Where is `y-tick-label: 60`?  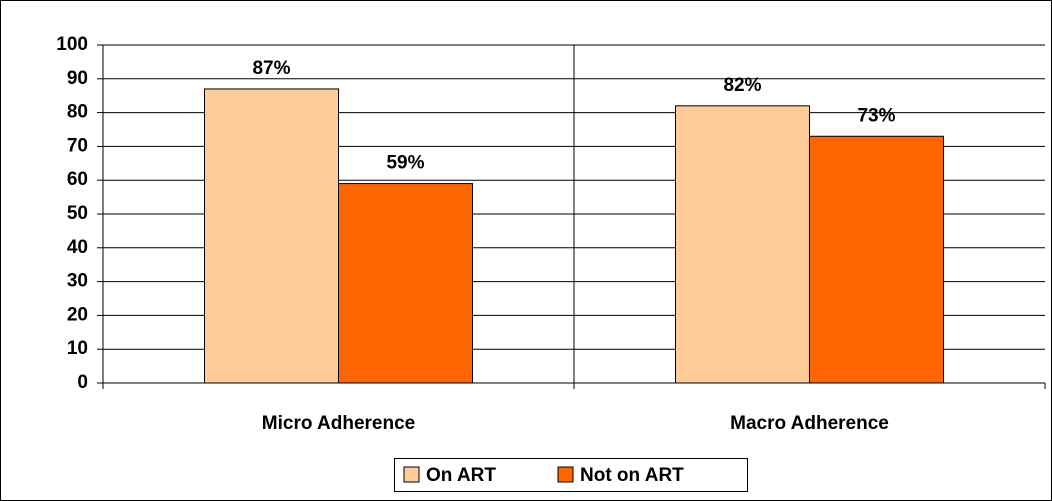 y-tick-label: 60 is located at coordinates (77, 179).